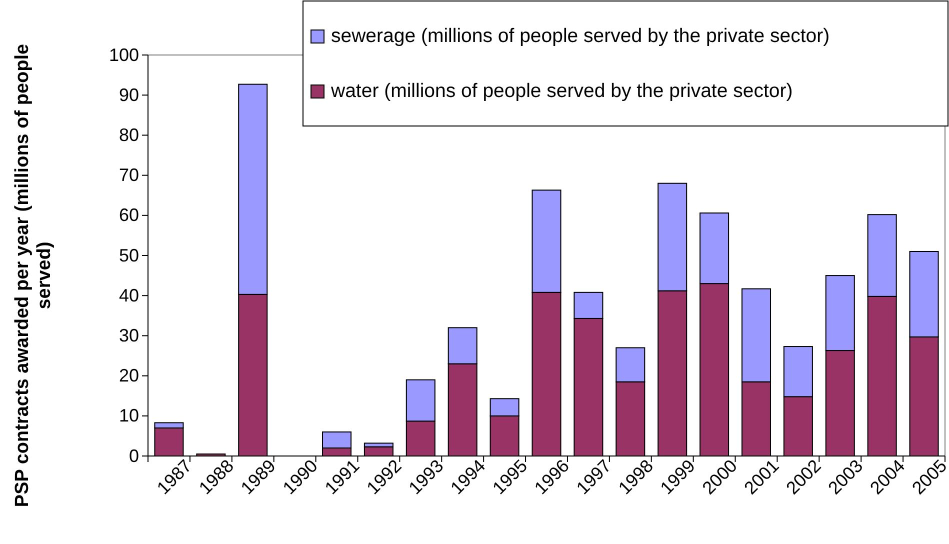  Describe the element at coordinates (128, 255) in the screenshot. I see `y-tick-label: 50` at that location.